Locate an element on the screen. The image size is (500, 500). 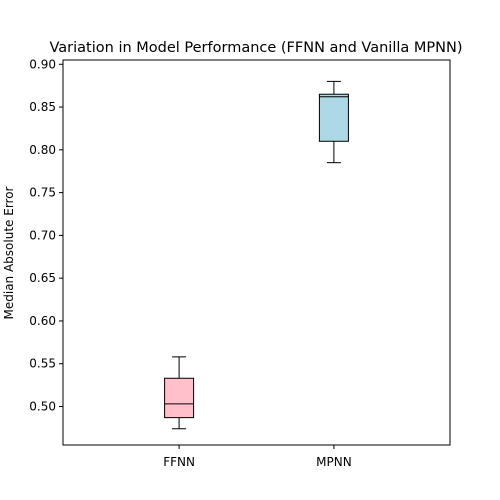
box-mpnn is located at coordinates (333, 122).